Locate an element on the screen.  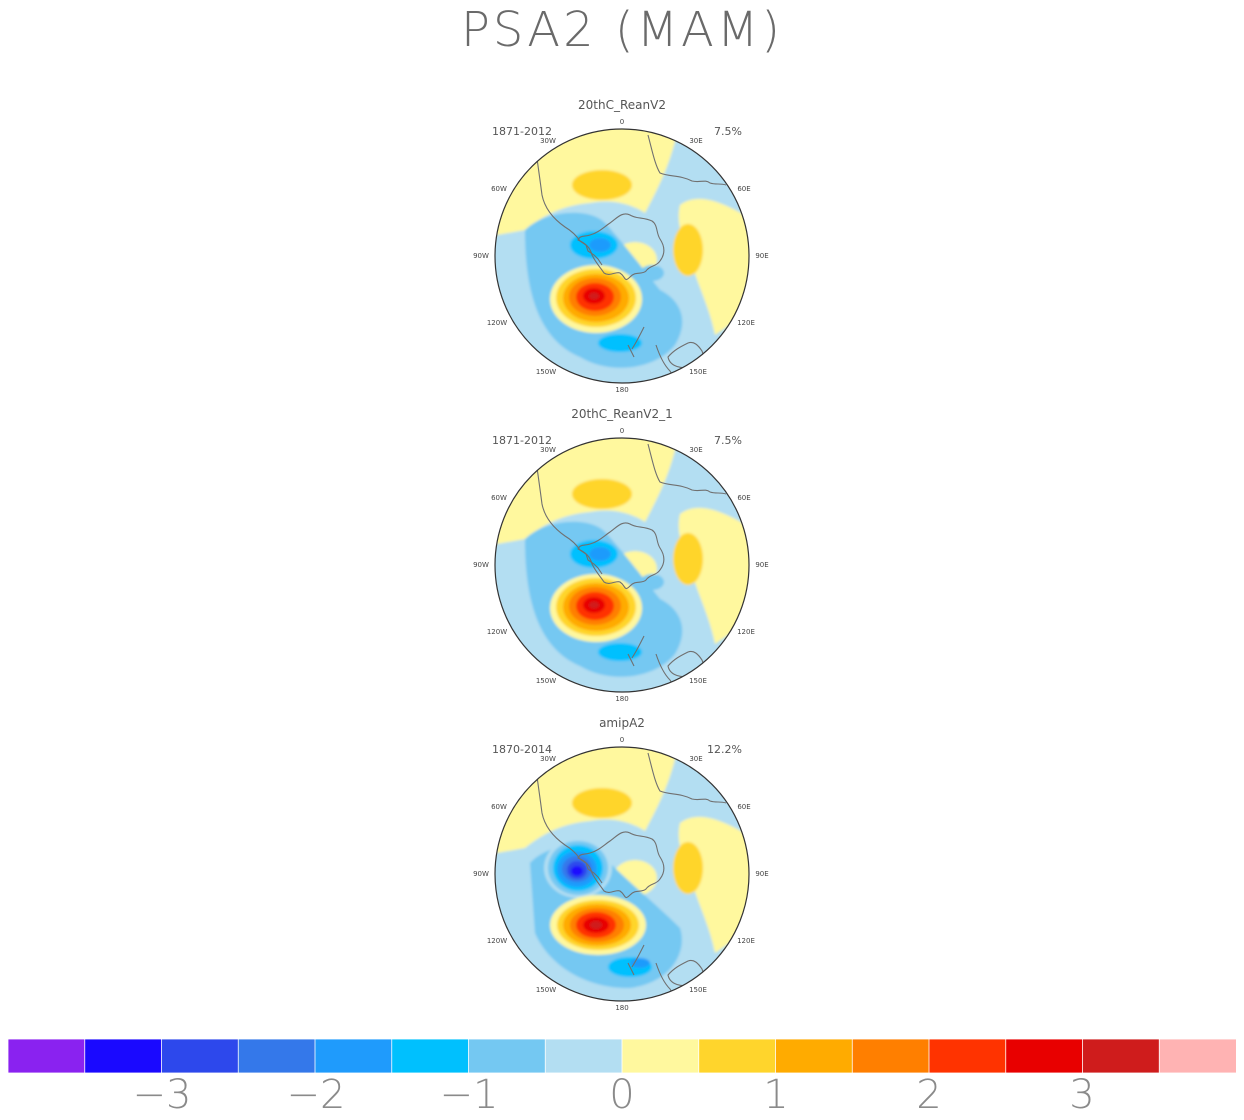
colorbar is located at coordinates (622, 1056).